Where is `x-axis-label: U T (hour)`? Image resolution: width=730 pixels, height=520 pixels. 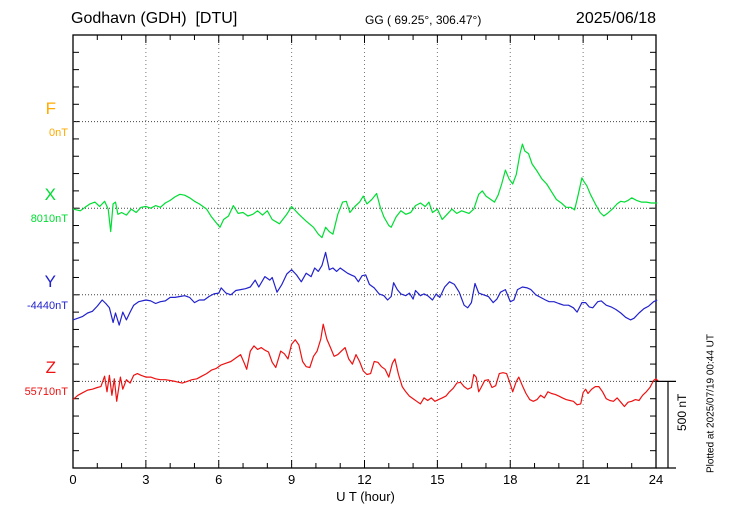 x-axis-label: U T (hour) is located at coordinates (365, 496).